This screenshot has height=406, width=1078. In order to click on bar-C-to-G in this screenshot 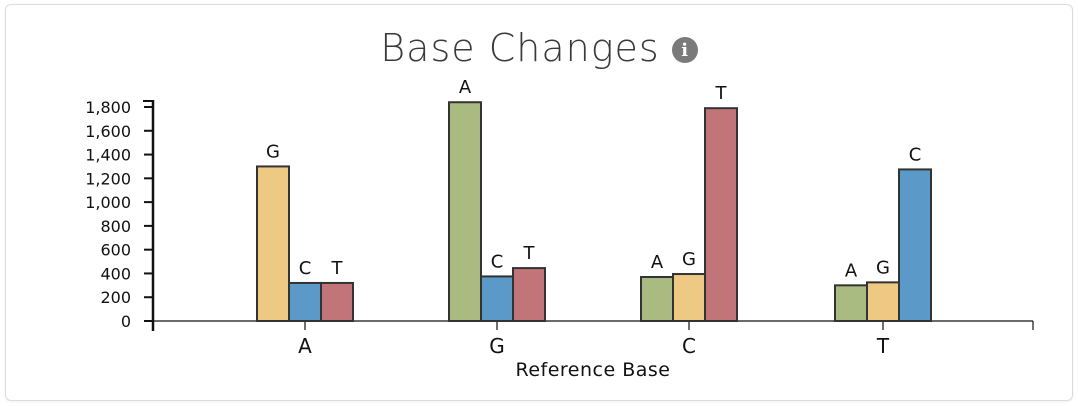, I will do `click(689, 297)`.